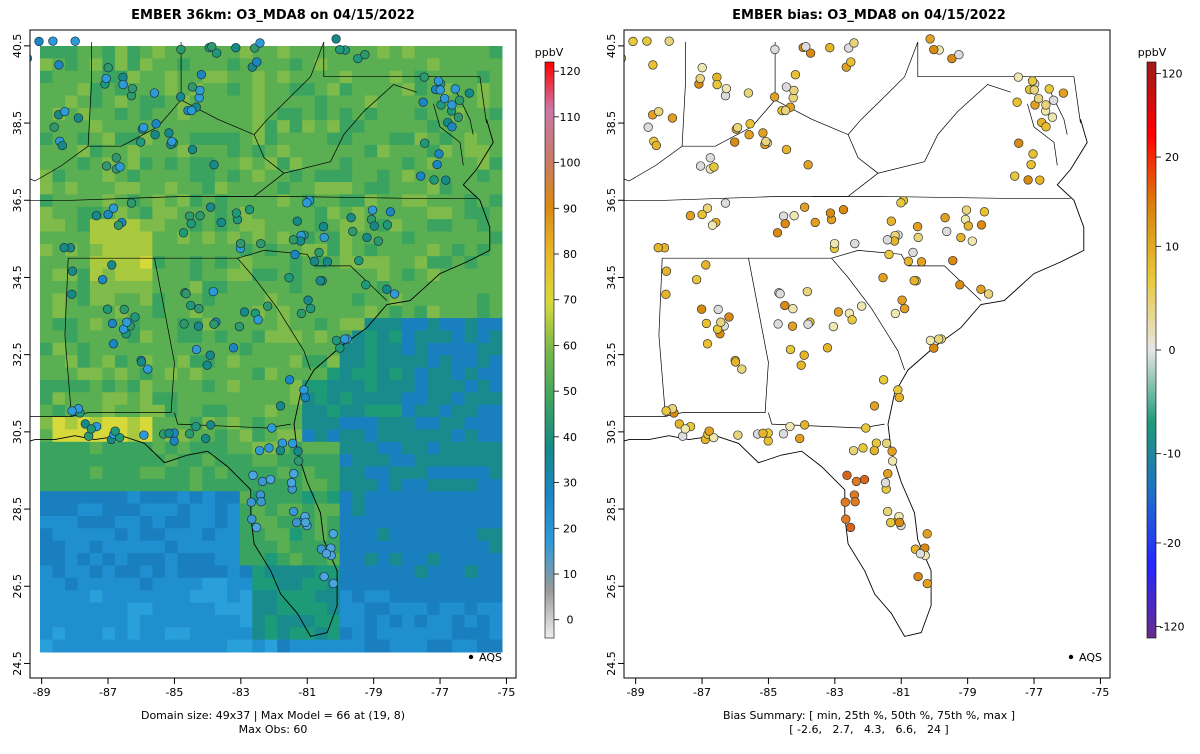 The width and height of the screenshot is (1200, 754). I want to click on right-lat-tick-label: 26.5, so click(611, 586).